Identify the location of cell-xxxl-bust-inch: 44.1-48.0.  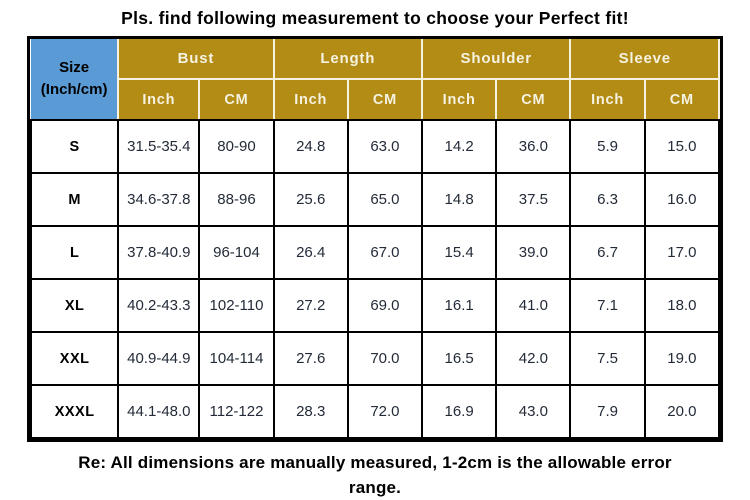
(159, 411).